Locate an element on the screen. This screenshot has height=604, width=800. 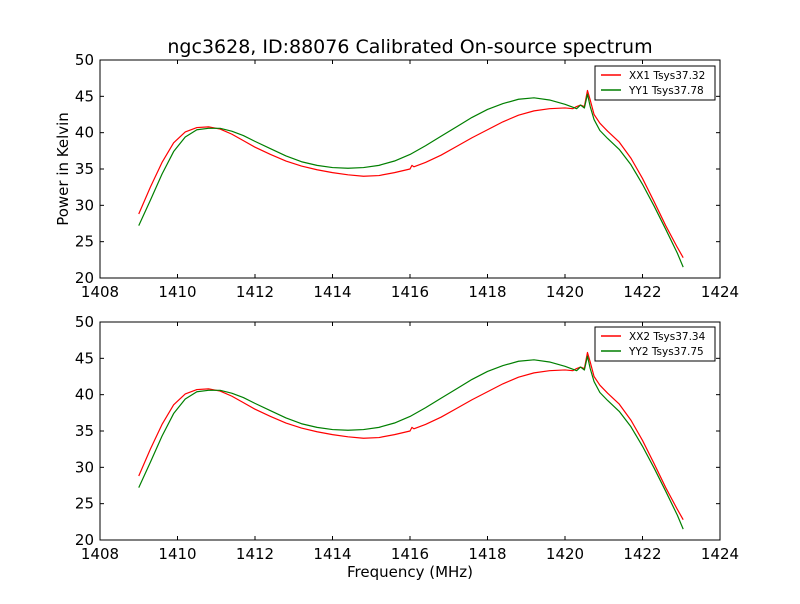
legend-label: XX1 Tsys37.32 is located at coordinates (667, 76).